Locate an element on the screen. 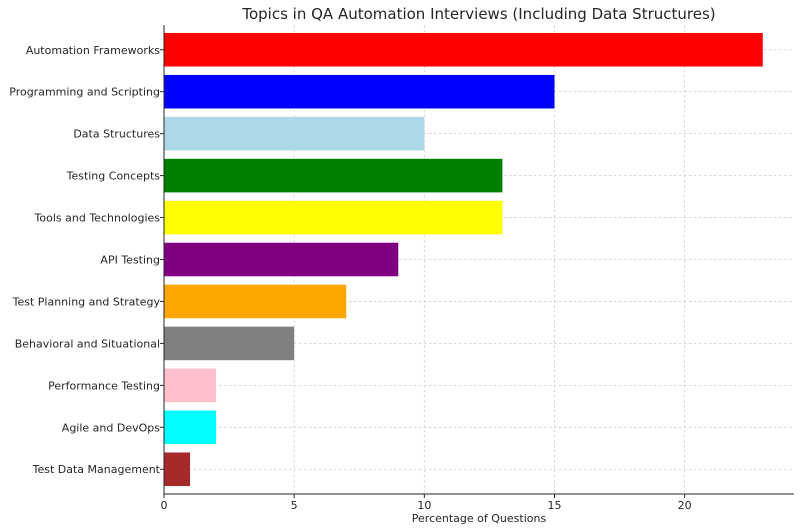 Image resolution: width=800 pixels, height=531 pixels. bar-performance-testing is located at coordinates (190, 385).